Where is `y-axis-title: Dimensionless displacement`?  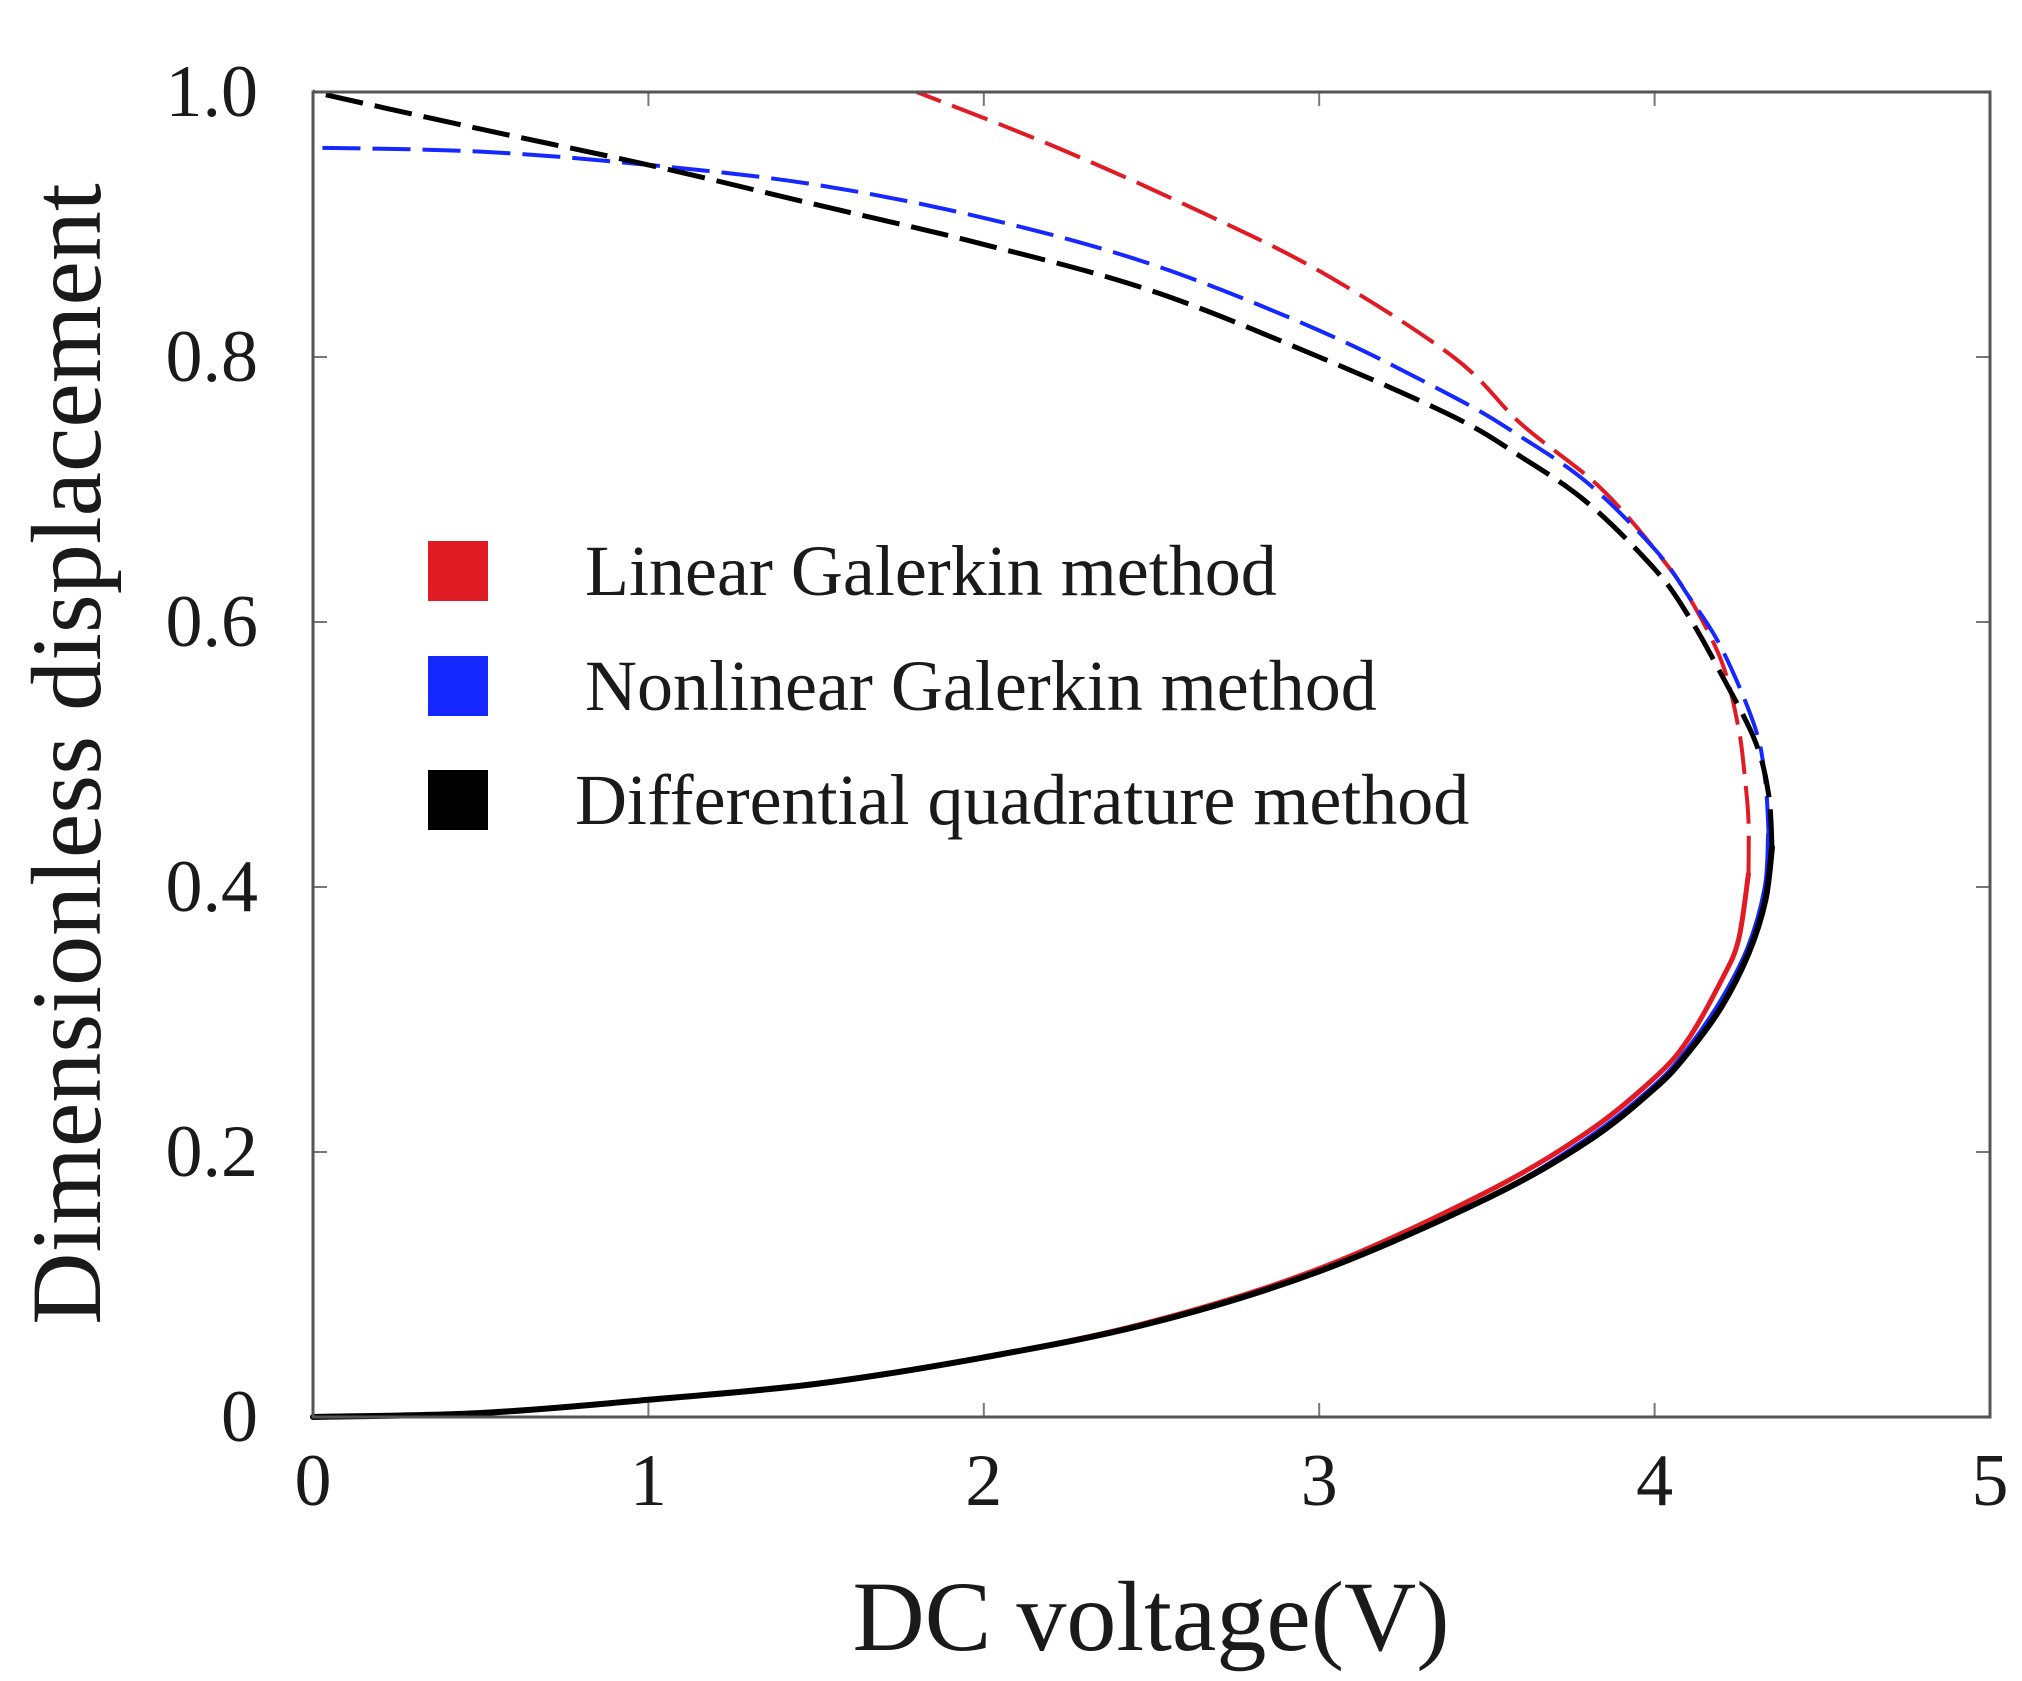
y-axis-title: Dimensionless displacement is located at coordinates (66, 754).